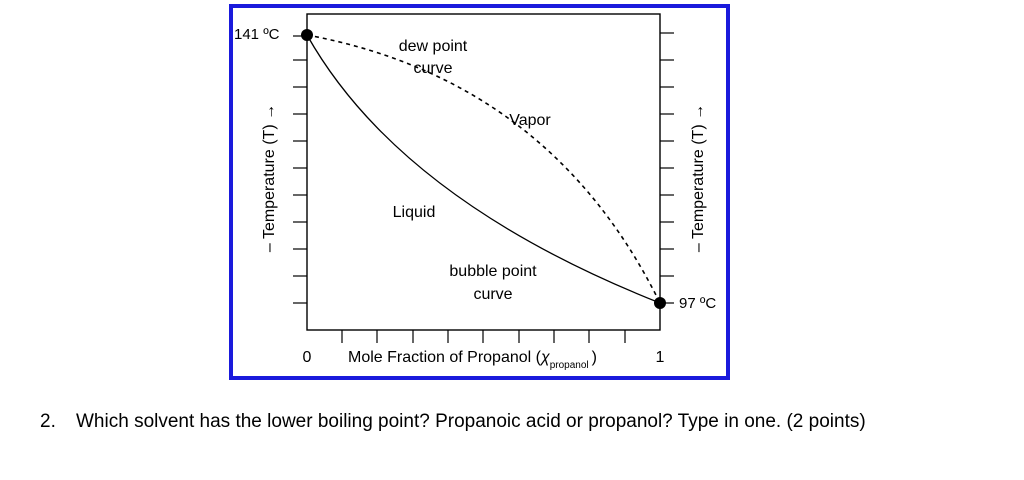 This screenshot has height=480, width=1024. What do you see at coordinates (432, 68) in the screenshot?
I see `dew-point-label-line2: curve` at bounding box center [432, 68].